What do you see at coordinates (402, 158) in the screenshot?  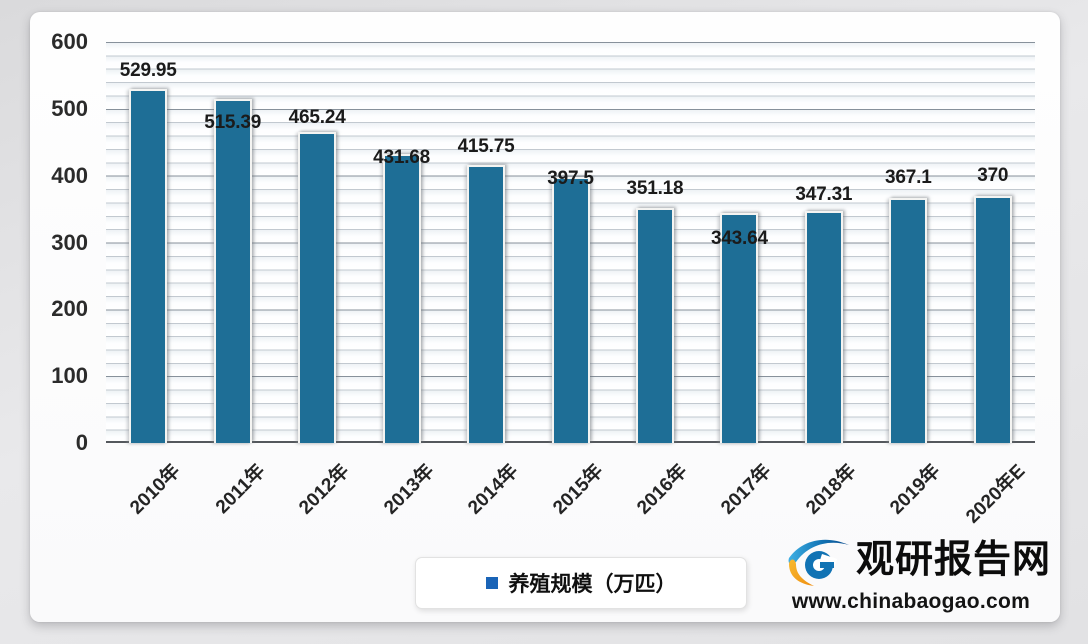 I see `data-label-2013年: 431.68` at bounding box center [402, 158].